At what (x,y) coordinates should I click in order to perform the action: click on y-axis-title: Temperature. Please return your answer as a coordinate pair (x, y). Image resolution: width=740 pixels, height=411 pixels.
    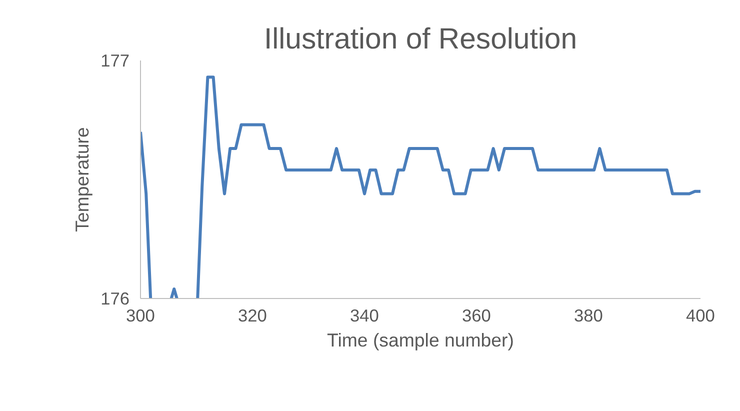
    Looking at the image, I should click on (82, 179).